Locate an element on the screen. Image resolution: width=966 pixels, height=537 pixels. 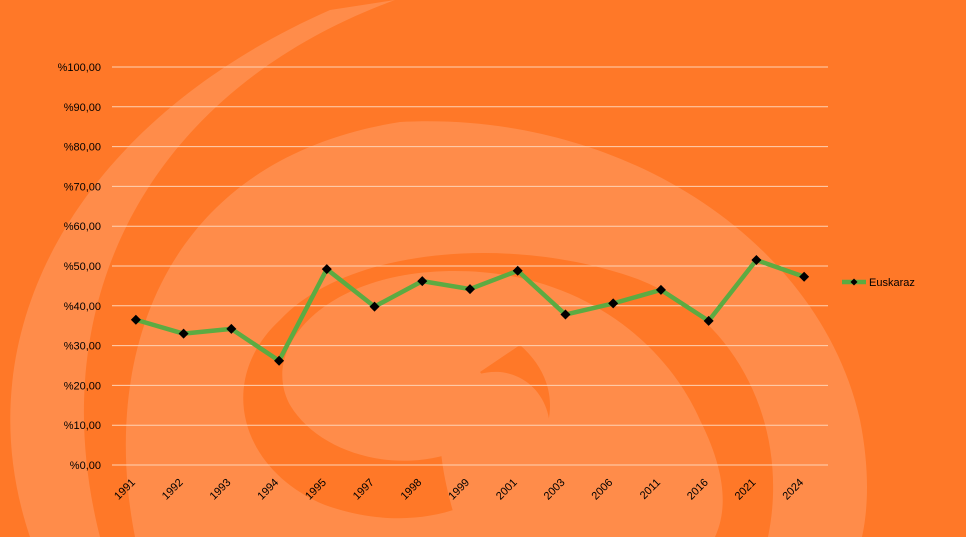
y-tick-label: %60,00 is located at coordinates (82, 227).